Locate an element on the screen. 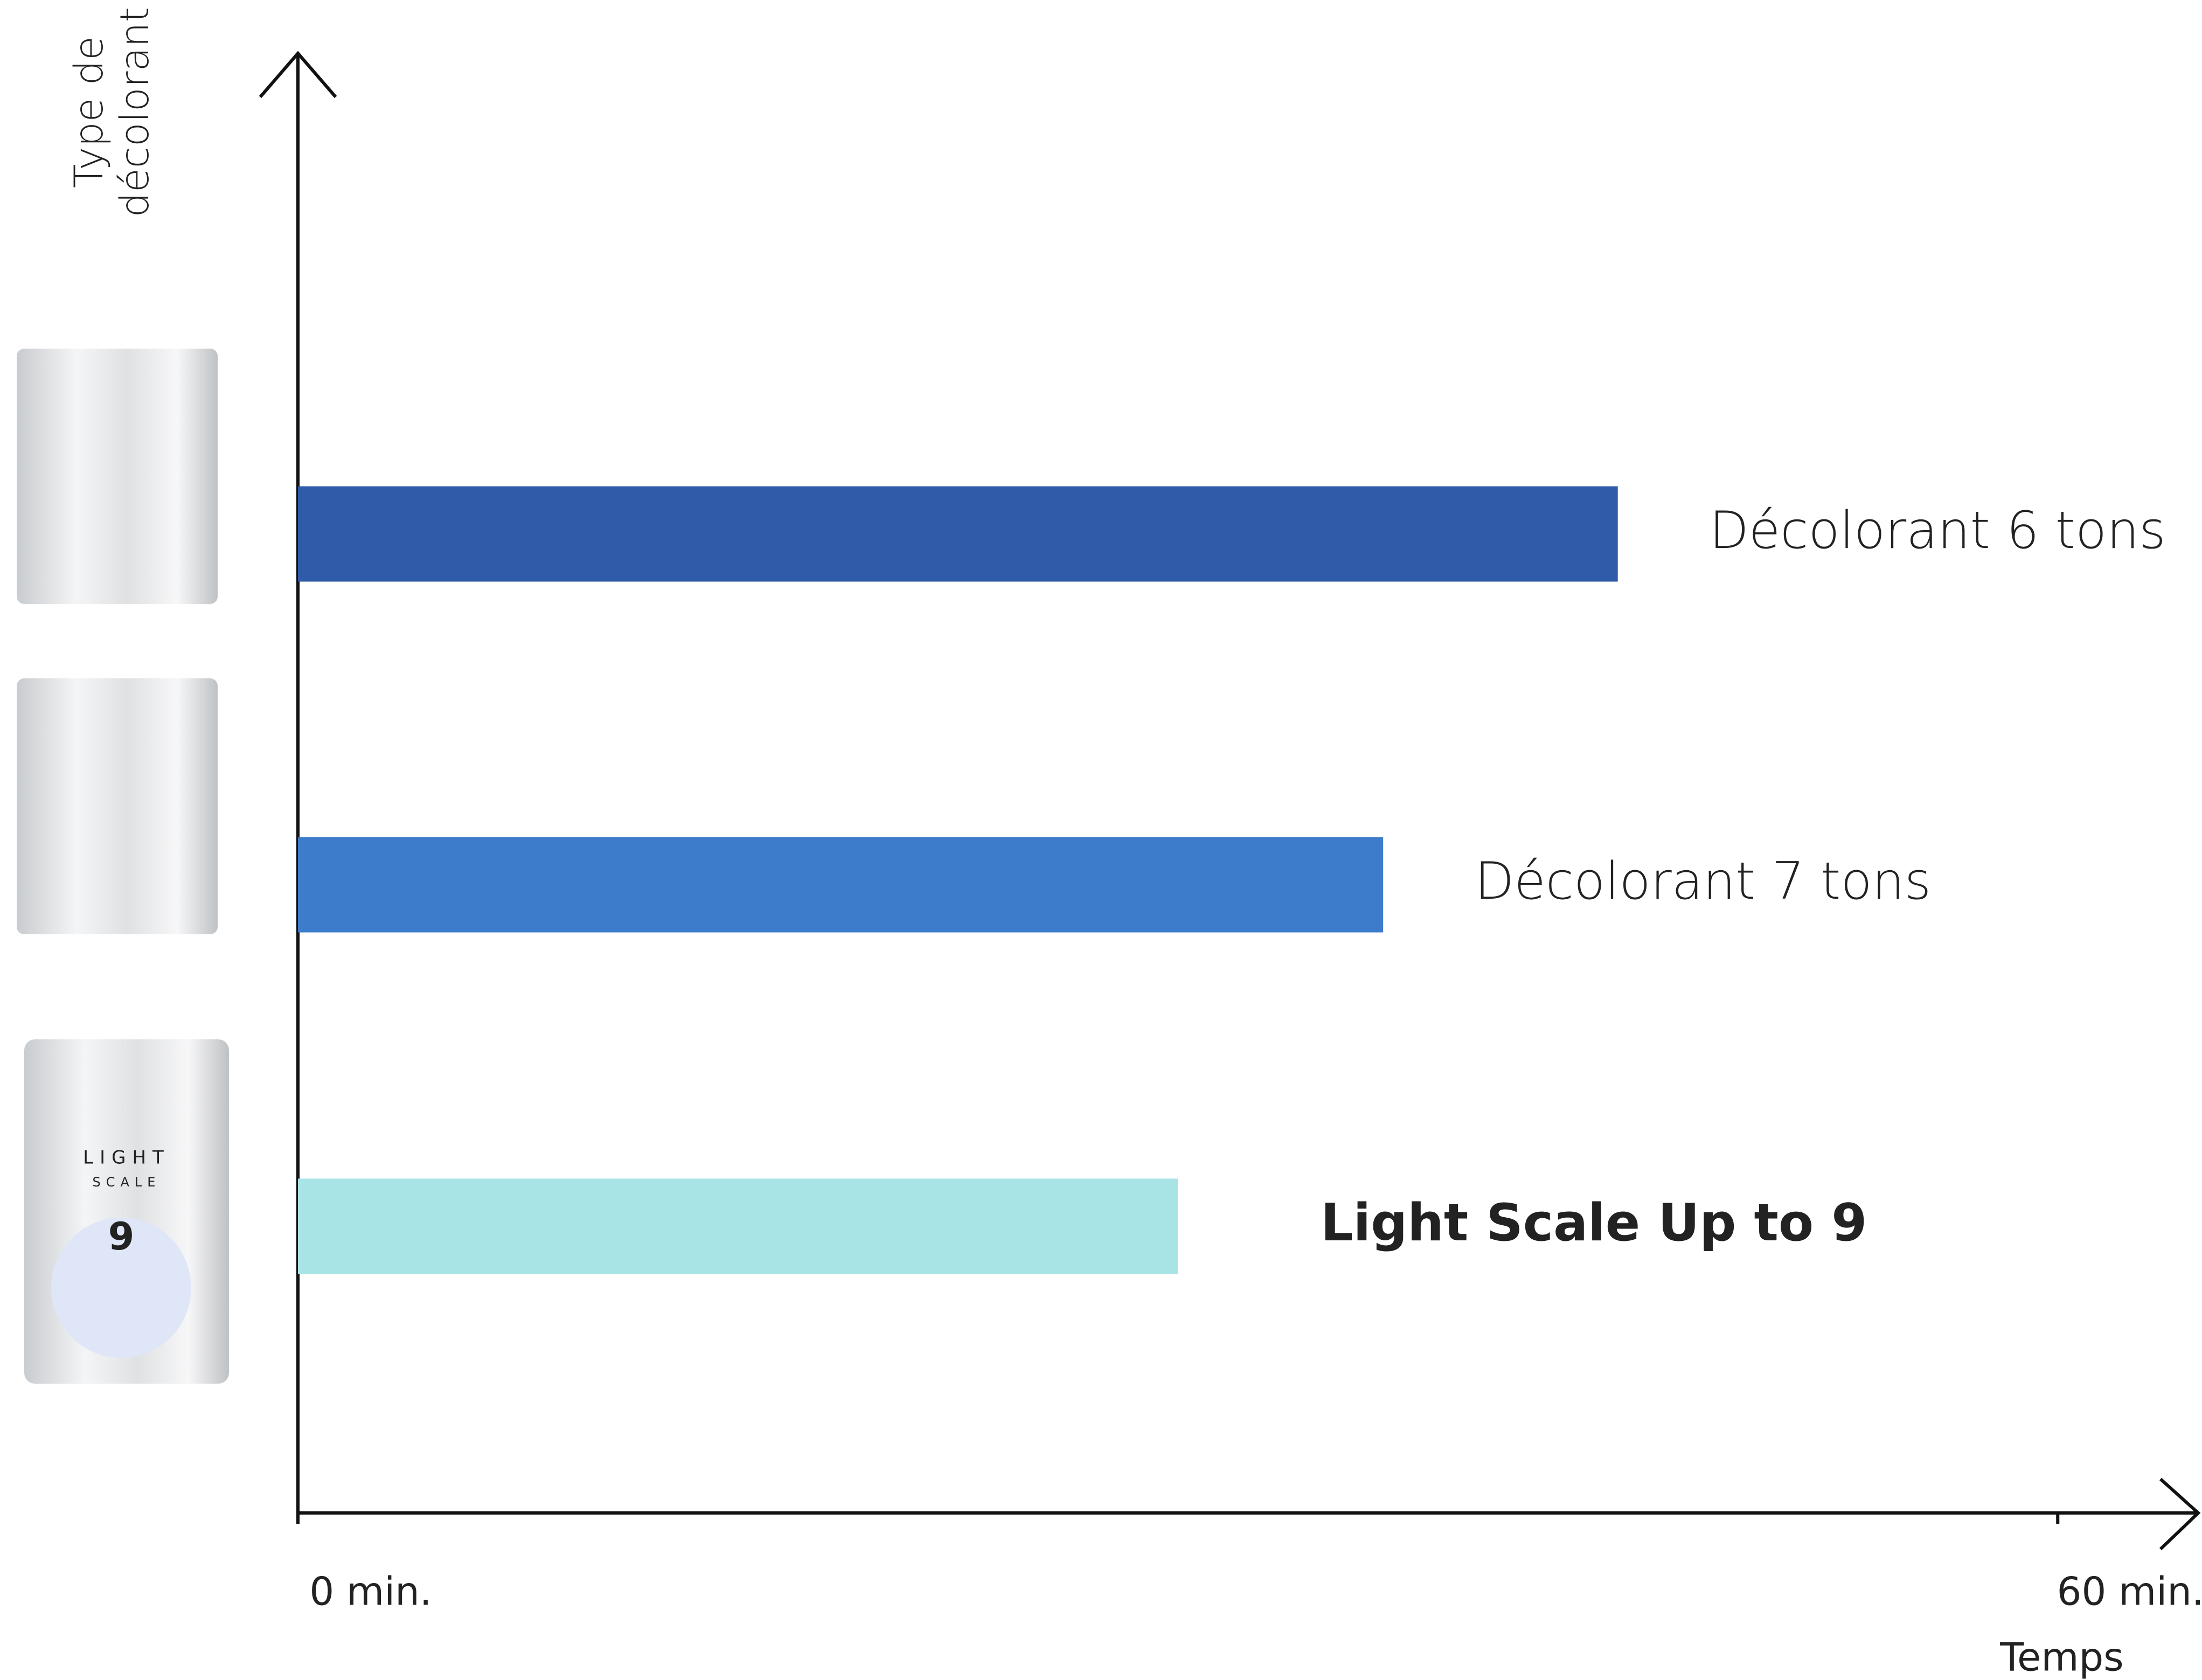 This screenshot has height=1680, width=2202. bar-label: Décolorant 6 tons is located at coordinates (1938, 530).